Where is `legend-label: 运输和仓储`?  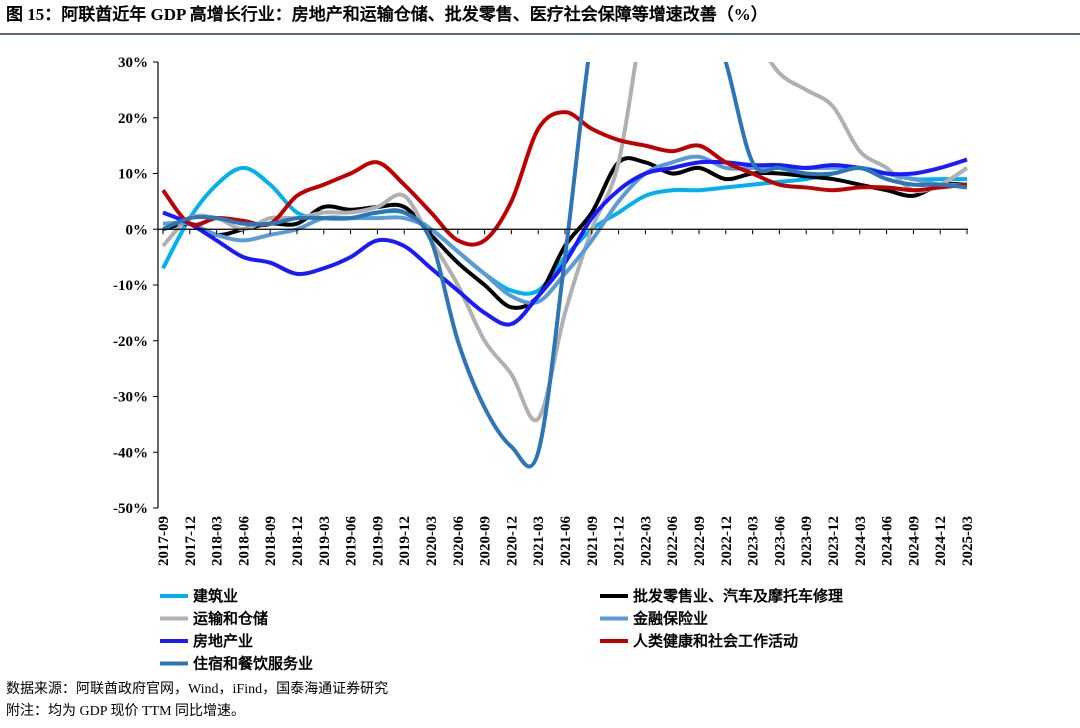
legend-label: 运输和仓储 is located at coordinates (230, 619).